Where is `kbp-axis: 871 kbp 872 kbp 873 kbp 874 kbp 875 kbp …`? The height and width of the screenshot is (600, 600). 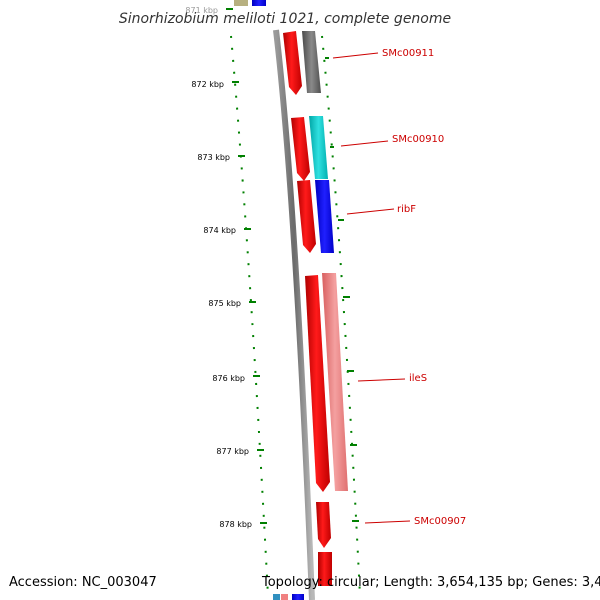 kbp-axis: 871 kbp 872 kbp 873 kbp 874 kbp 875 kbp … is located at coordinates (226, 267).